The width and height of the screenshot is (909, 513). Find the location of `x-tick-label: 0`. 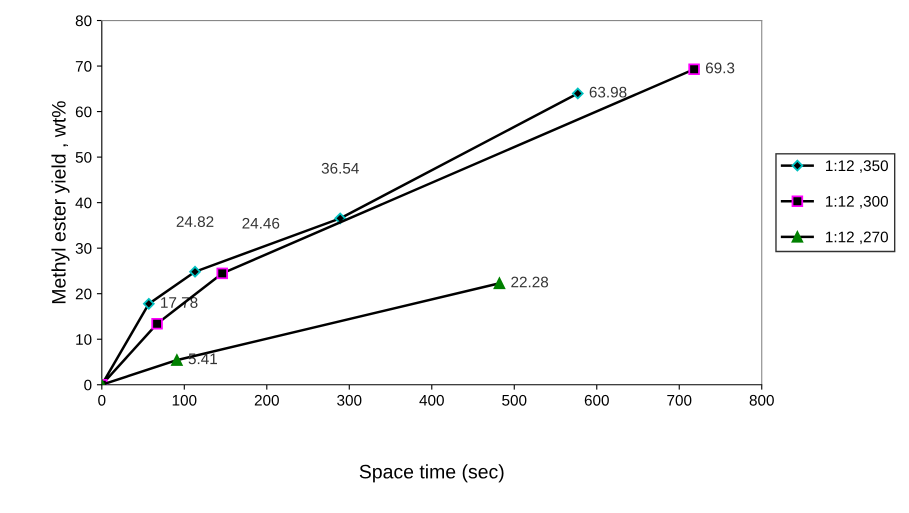

x-tick-label: 0 is located at coordinates (102, 400).